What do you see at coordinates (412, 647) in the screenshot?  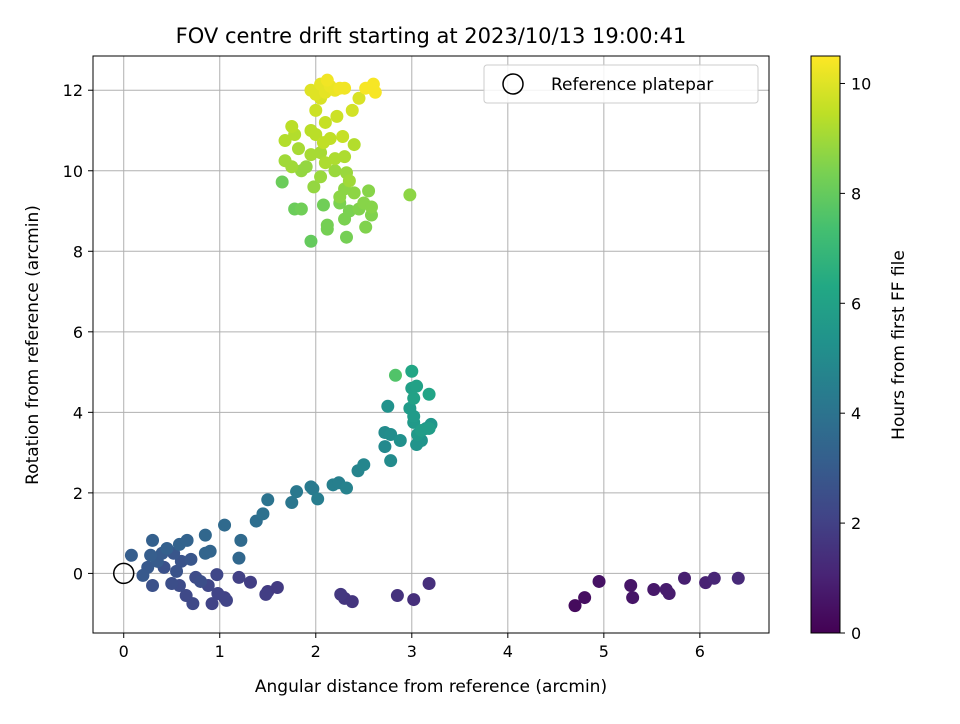 I see `x-axis-ticks: 0 1 2 3 4 5 6` at bounding box center [412, 647].